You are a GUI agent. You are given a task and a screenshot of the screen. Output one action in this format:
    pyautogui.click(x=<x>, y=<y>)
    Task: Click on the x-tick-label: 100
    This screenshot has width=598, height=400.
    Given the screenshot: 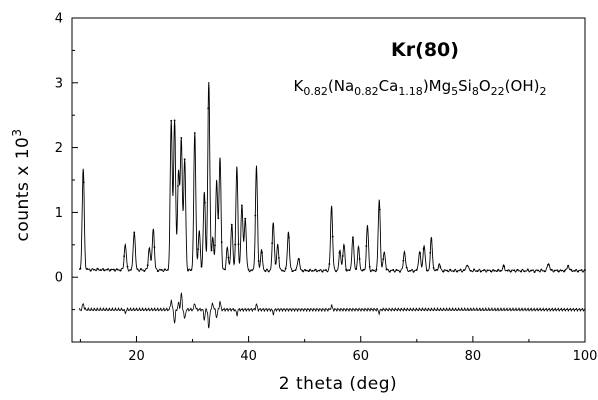 What is the action you would take?
    pyautogui.click(x=585, y=356)
    